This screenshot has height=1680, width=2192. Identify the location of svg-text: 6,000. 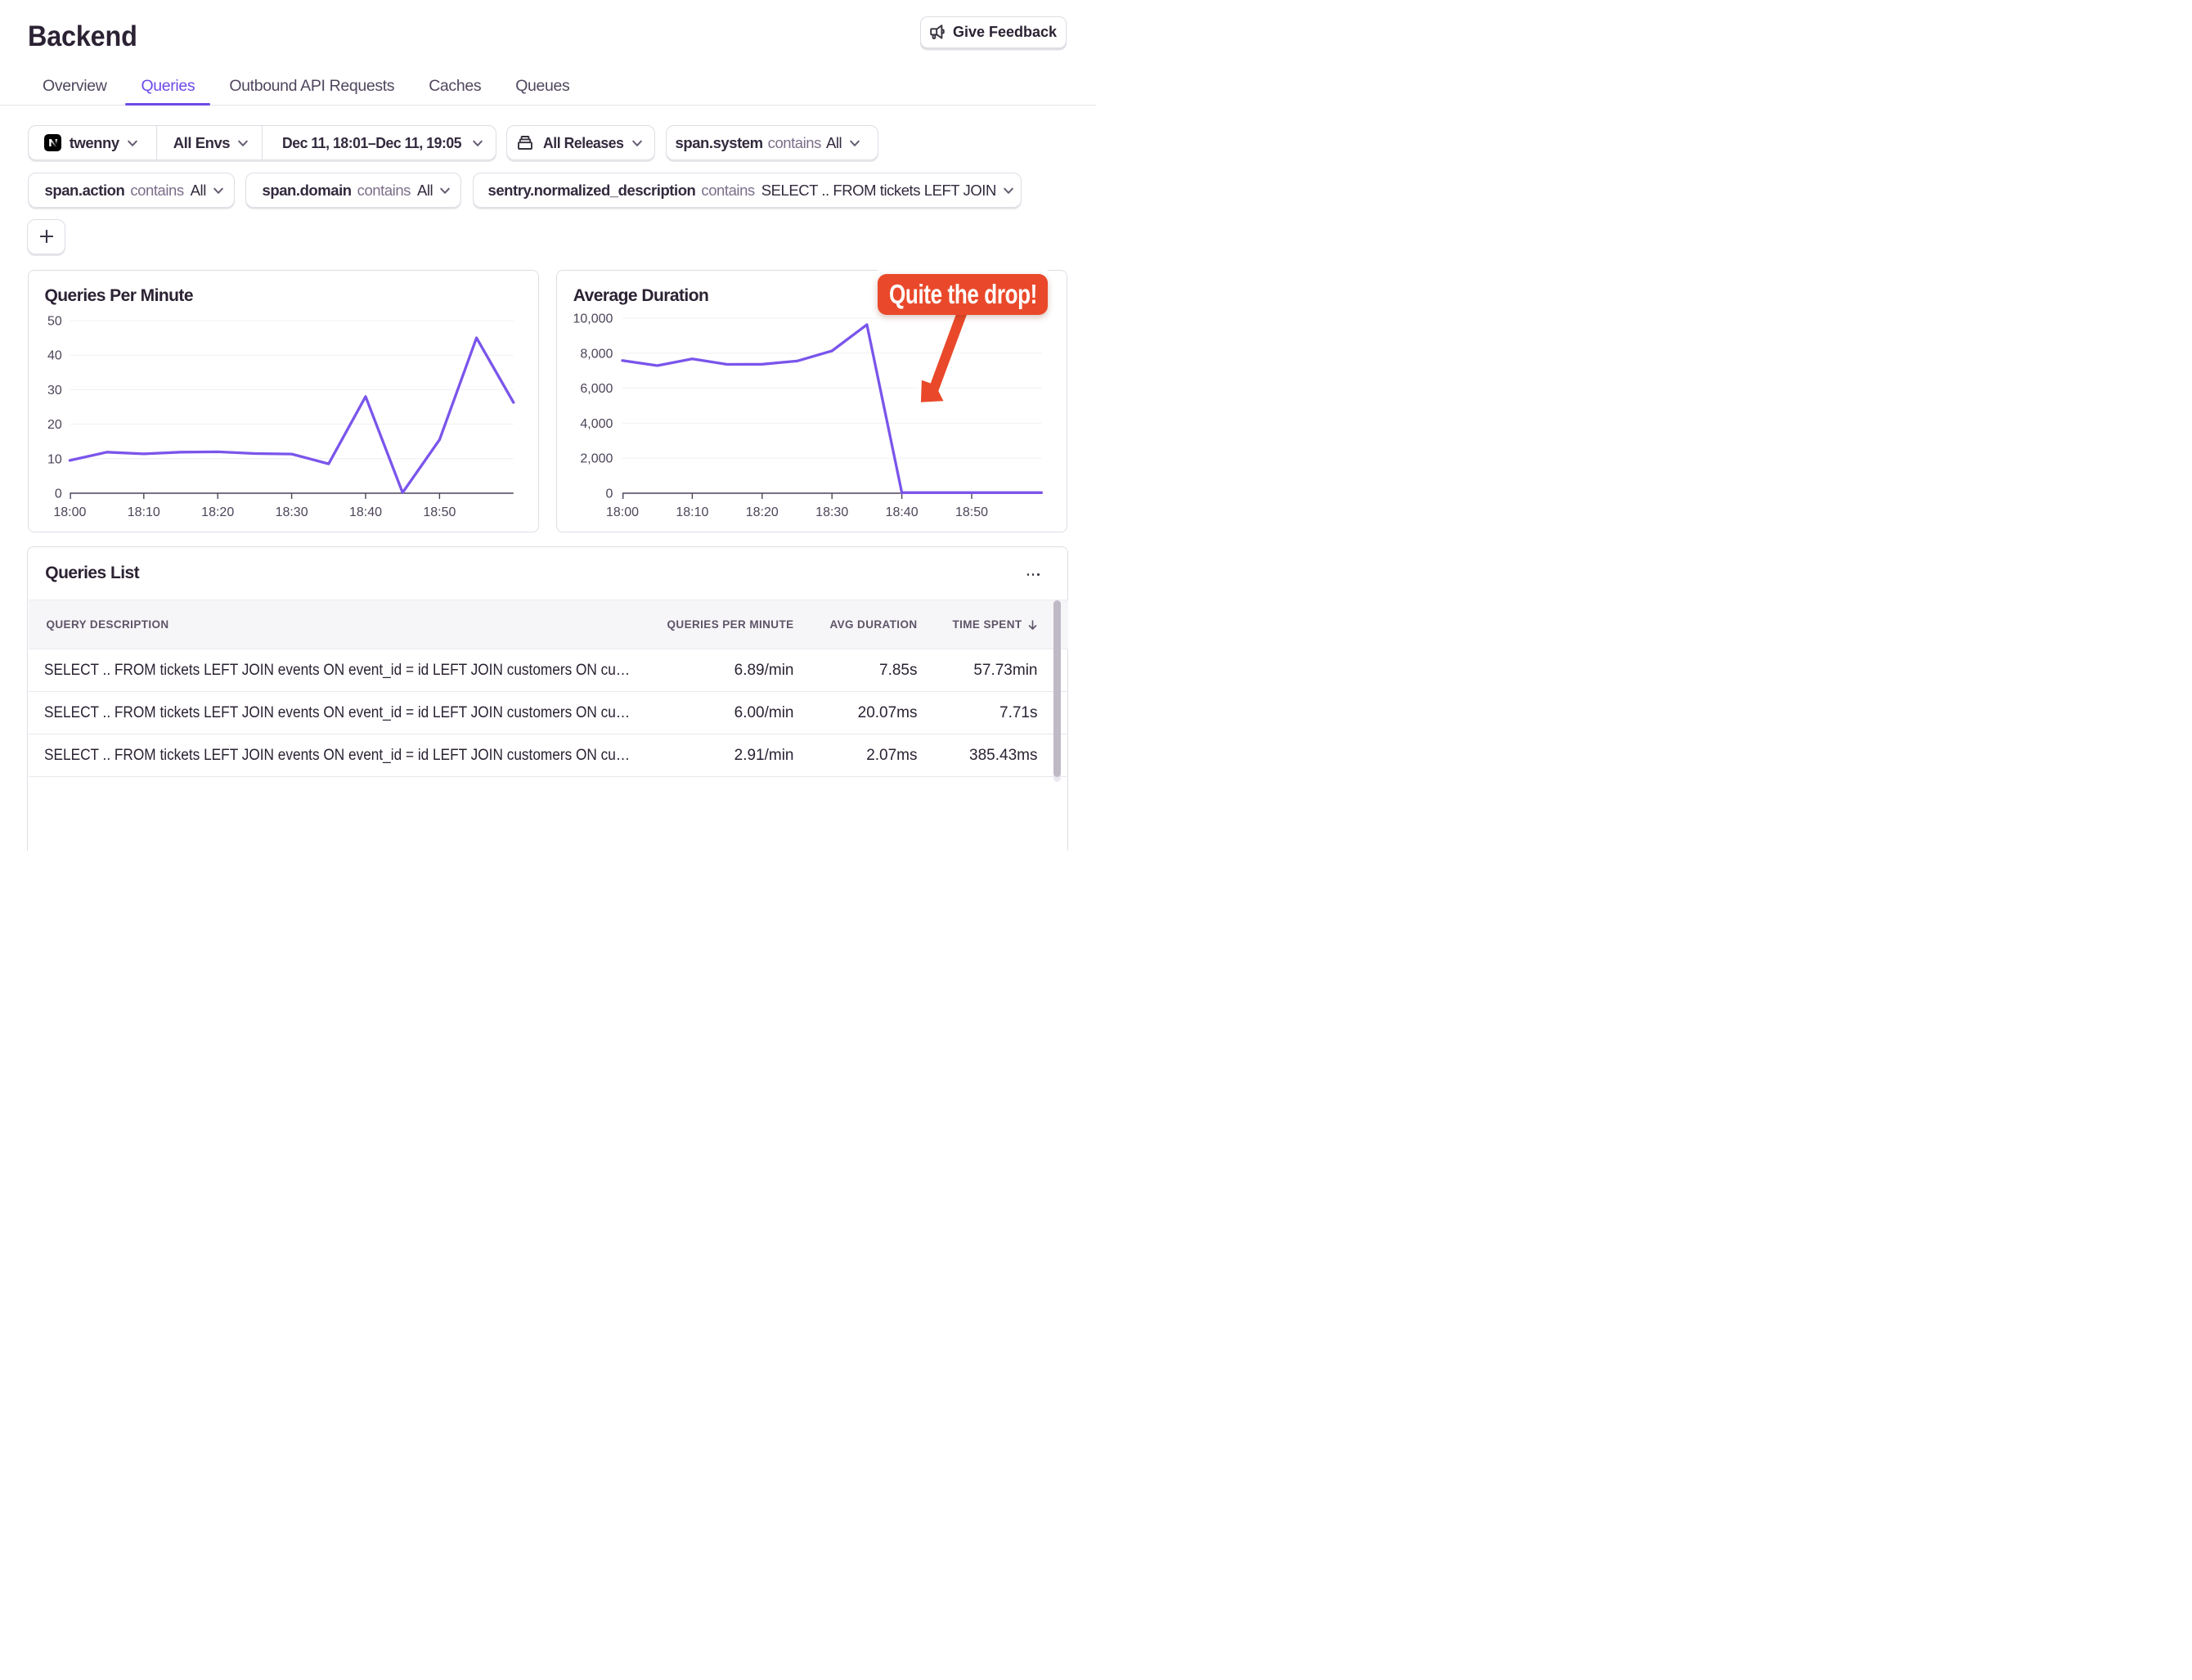
(596, 389).